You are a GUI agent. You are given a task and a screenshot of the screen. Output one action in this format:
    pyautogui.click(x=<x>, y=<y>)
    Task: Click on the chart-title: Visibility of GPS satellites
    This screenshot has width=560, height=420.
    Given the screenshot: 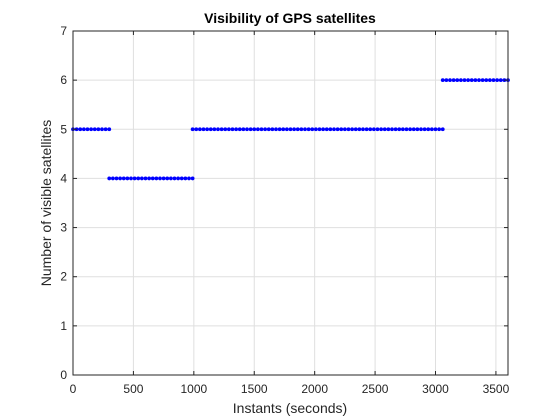 What is the action you would take?
    pyautogui.click(x=290, y=18)
    